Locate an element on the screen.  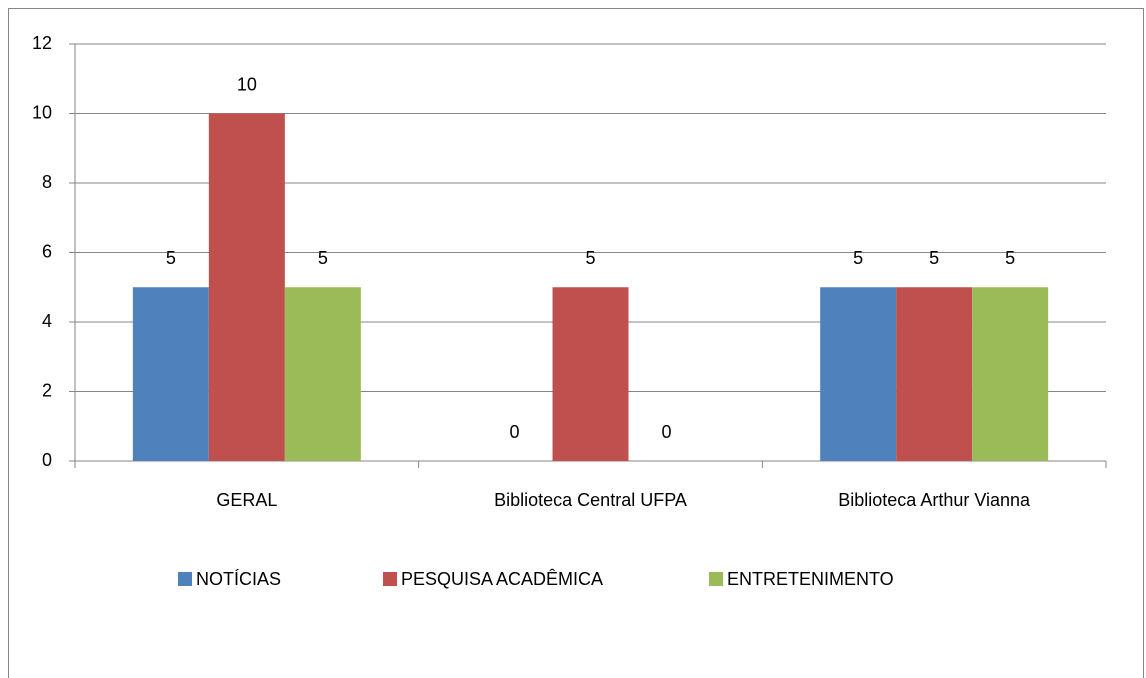
y-tick-label: 10 is located at coordinates (42, 112).